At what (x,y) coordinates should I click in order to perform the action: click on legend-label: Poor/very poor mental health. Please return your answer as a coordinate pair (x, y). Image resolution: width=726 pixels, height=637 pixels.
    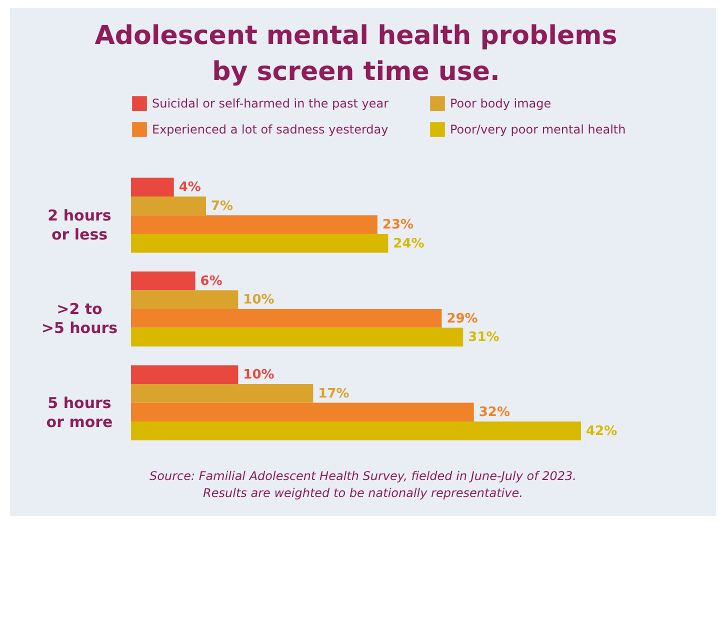
    Looking at the image, I should click on (538, 129).